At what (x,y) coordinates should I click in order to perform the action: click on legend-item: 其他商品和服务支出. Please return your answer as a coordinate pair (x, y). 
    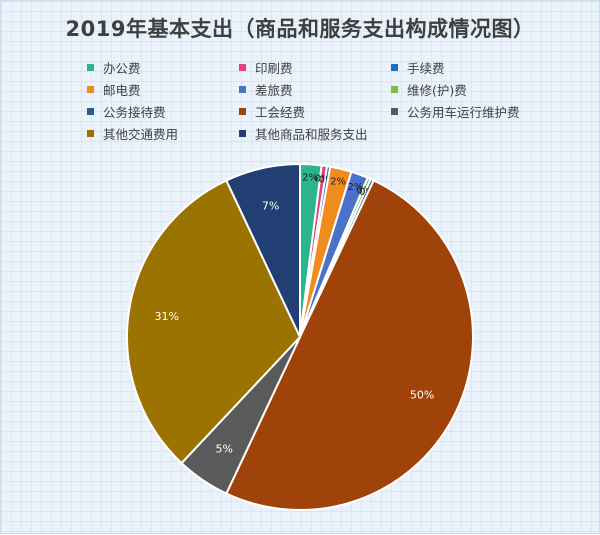
    Looking at the image, I should click on (315, 133).